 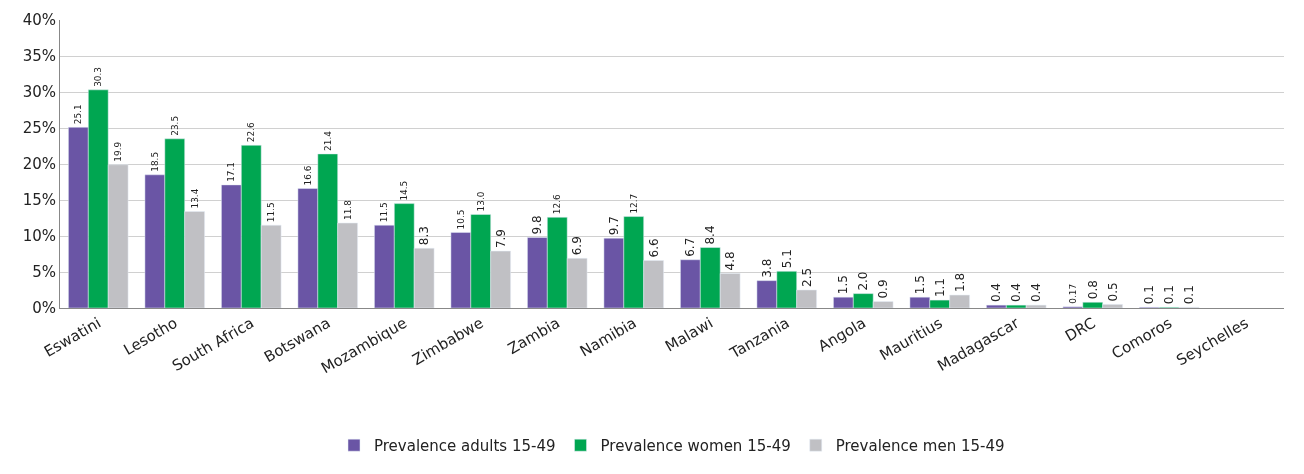 I want to click on data-label: 23.5, so click(x=174, y=125).